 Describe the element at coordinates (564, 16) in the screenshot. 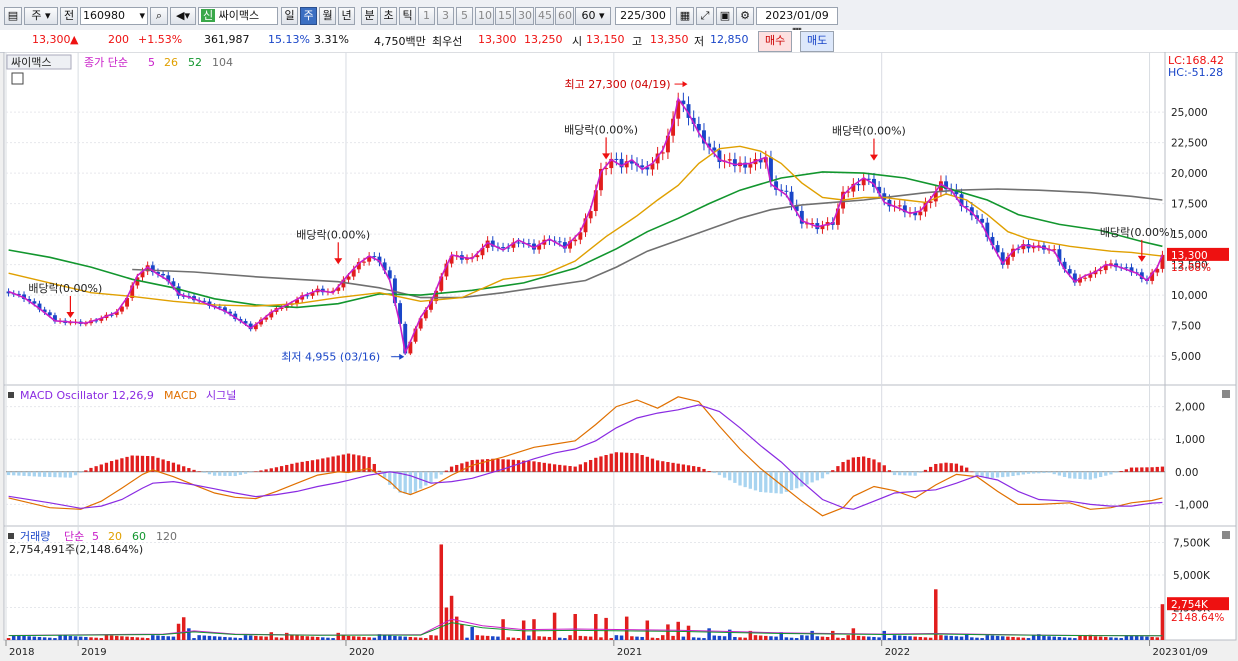

I see `interval-button-60: 60` at that location.